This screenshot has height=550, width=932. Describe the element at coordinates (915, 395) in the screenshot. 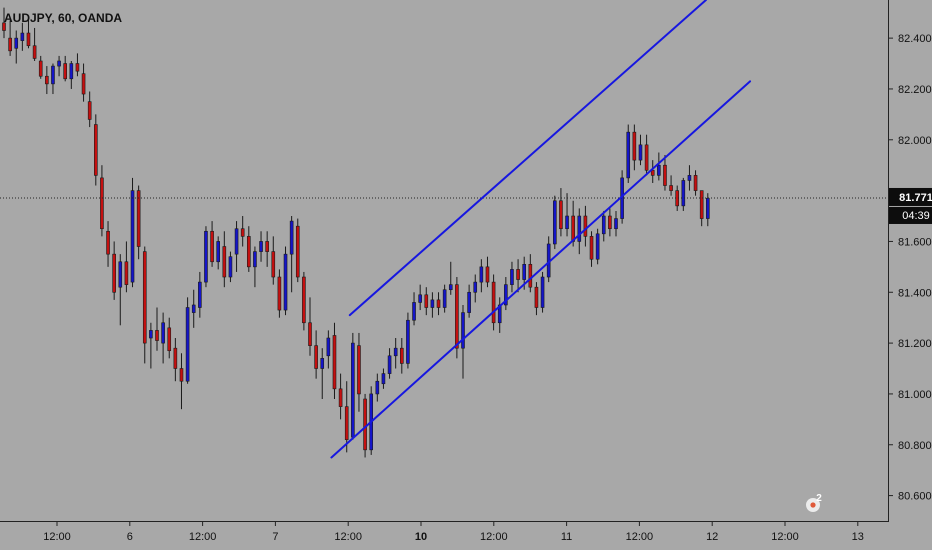

I see `price-tick-label: 81.000` at that location.